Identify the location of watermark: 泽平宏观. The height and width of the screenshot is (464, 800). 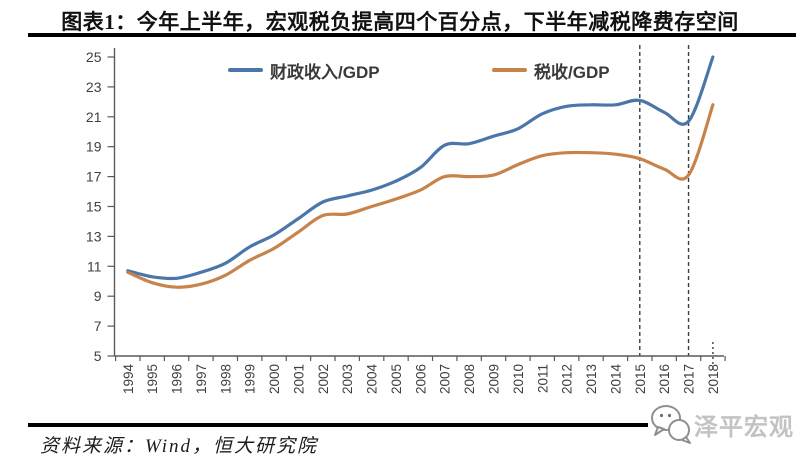
(724, 424).